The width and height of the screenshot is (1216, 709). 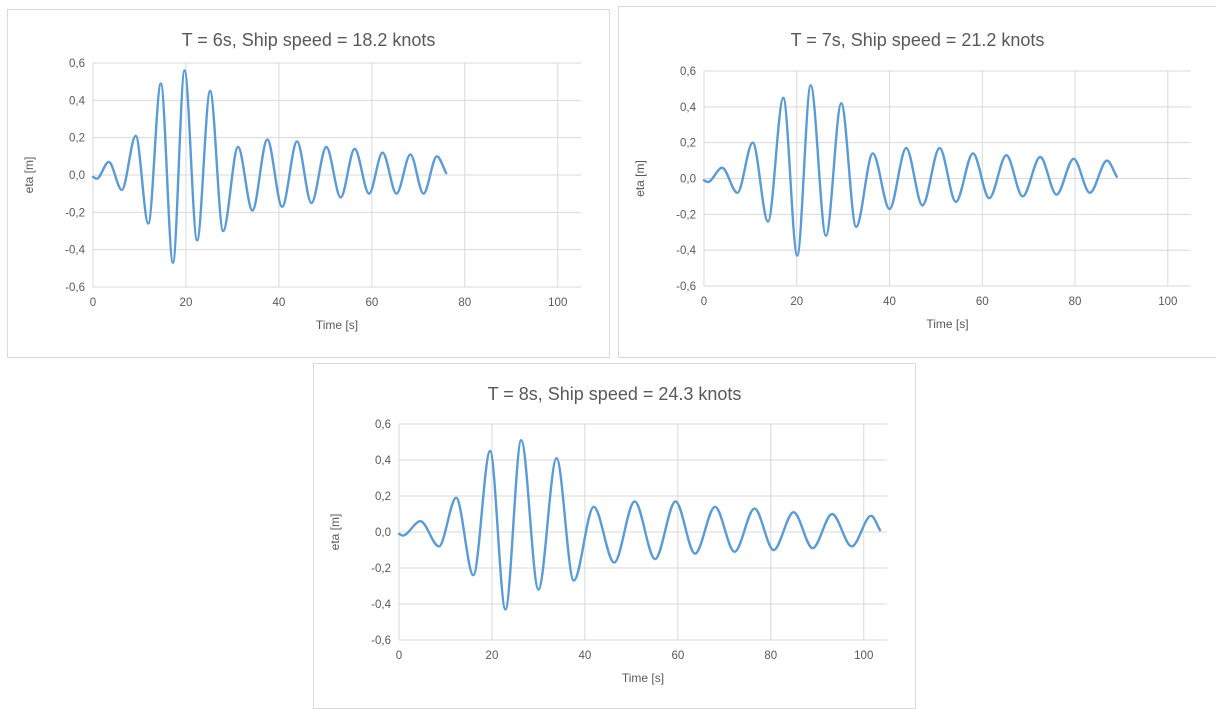 What do you see at coordinates (309, 40) in the screenshot?
I see `chart-title: T = 6s, Ship speed = 18.2 knots` at bounding box center [309, 40].